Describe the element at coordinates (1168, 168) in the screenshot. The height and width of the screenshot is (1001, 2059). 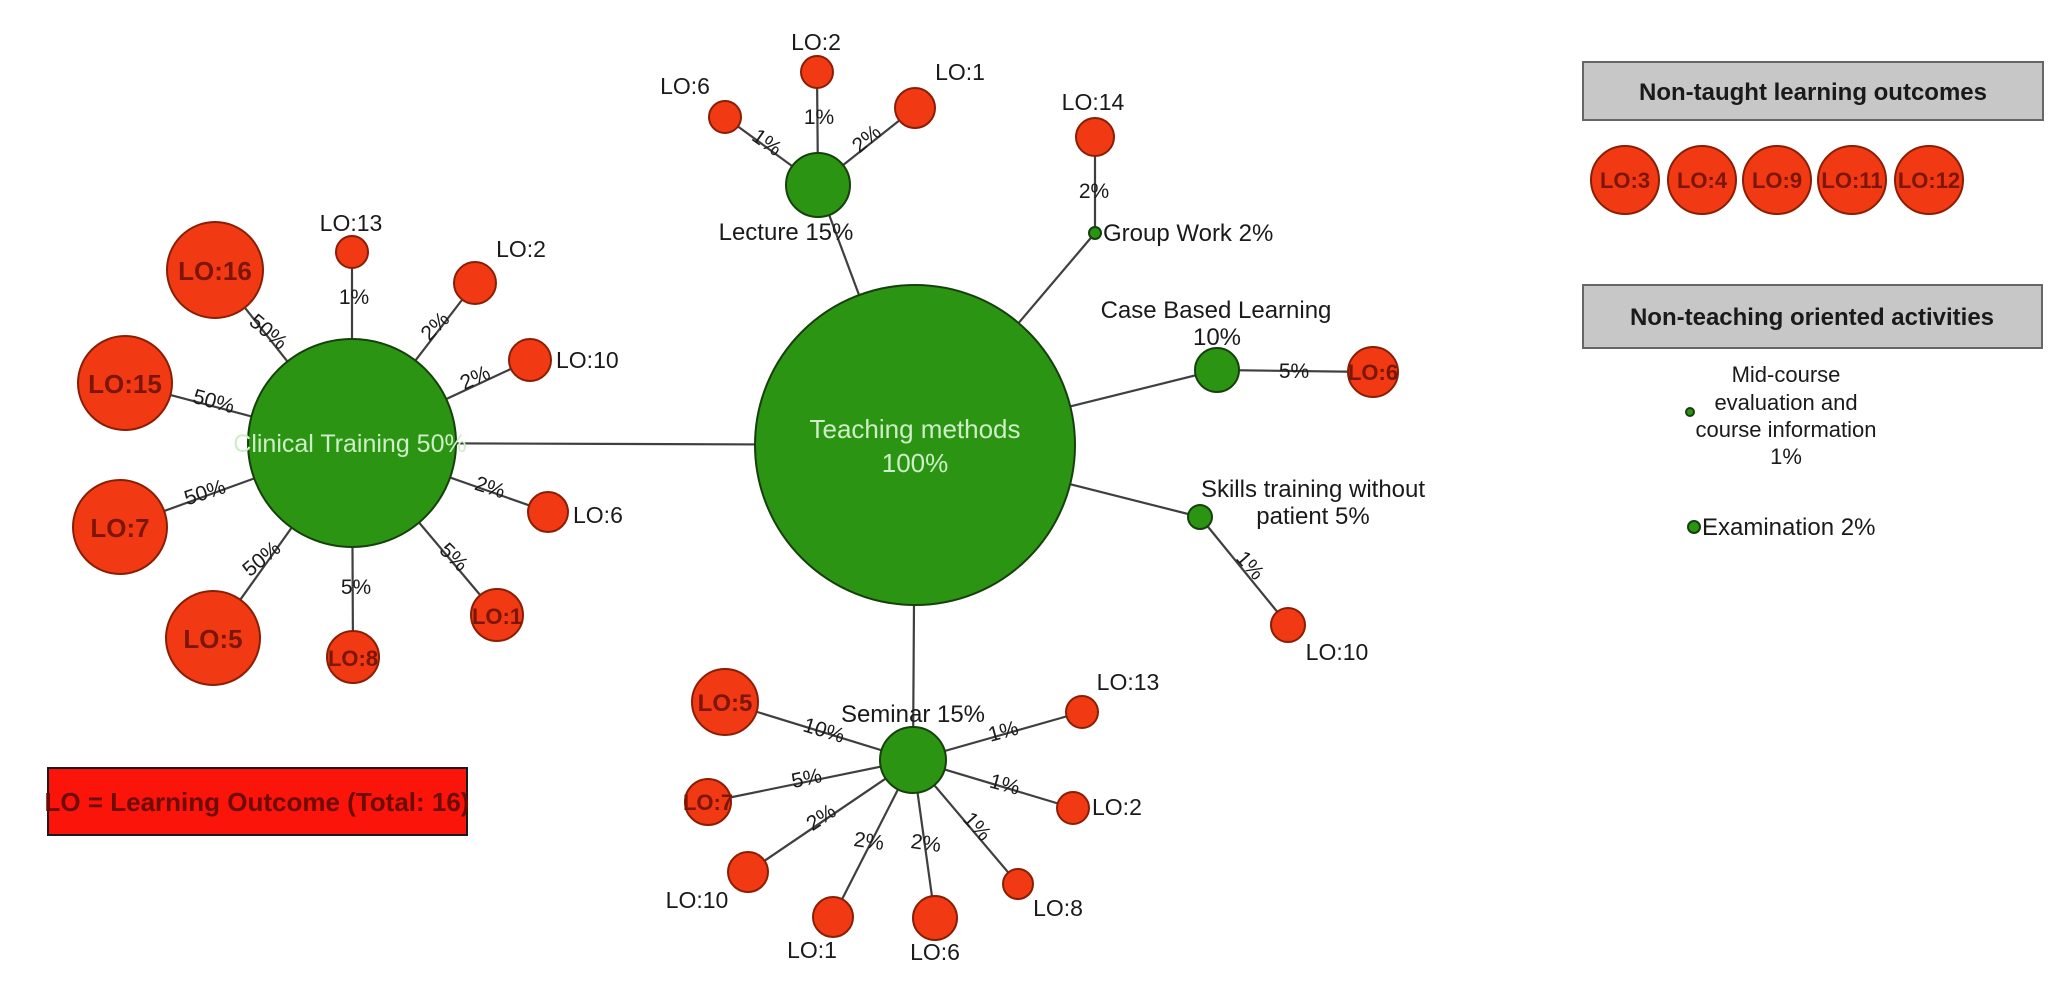
I see `cluster-group-work: Group Work 2% LO:14 2%` at that location.